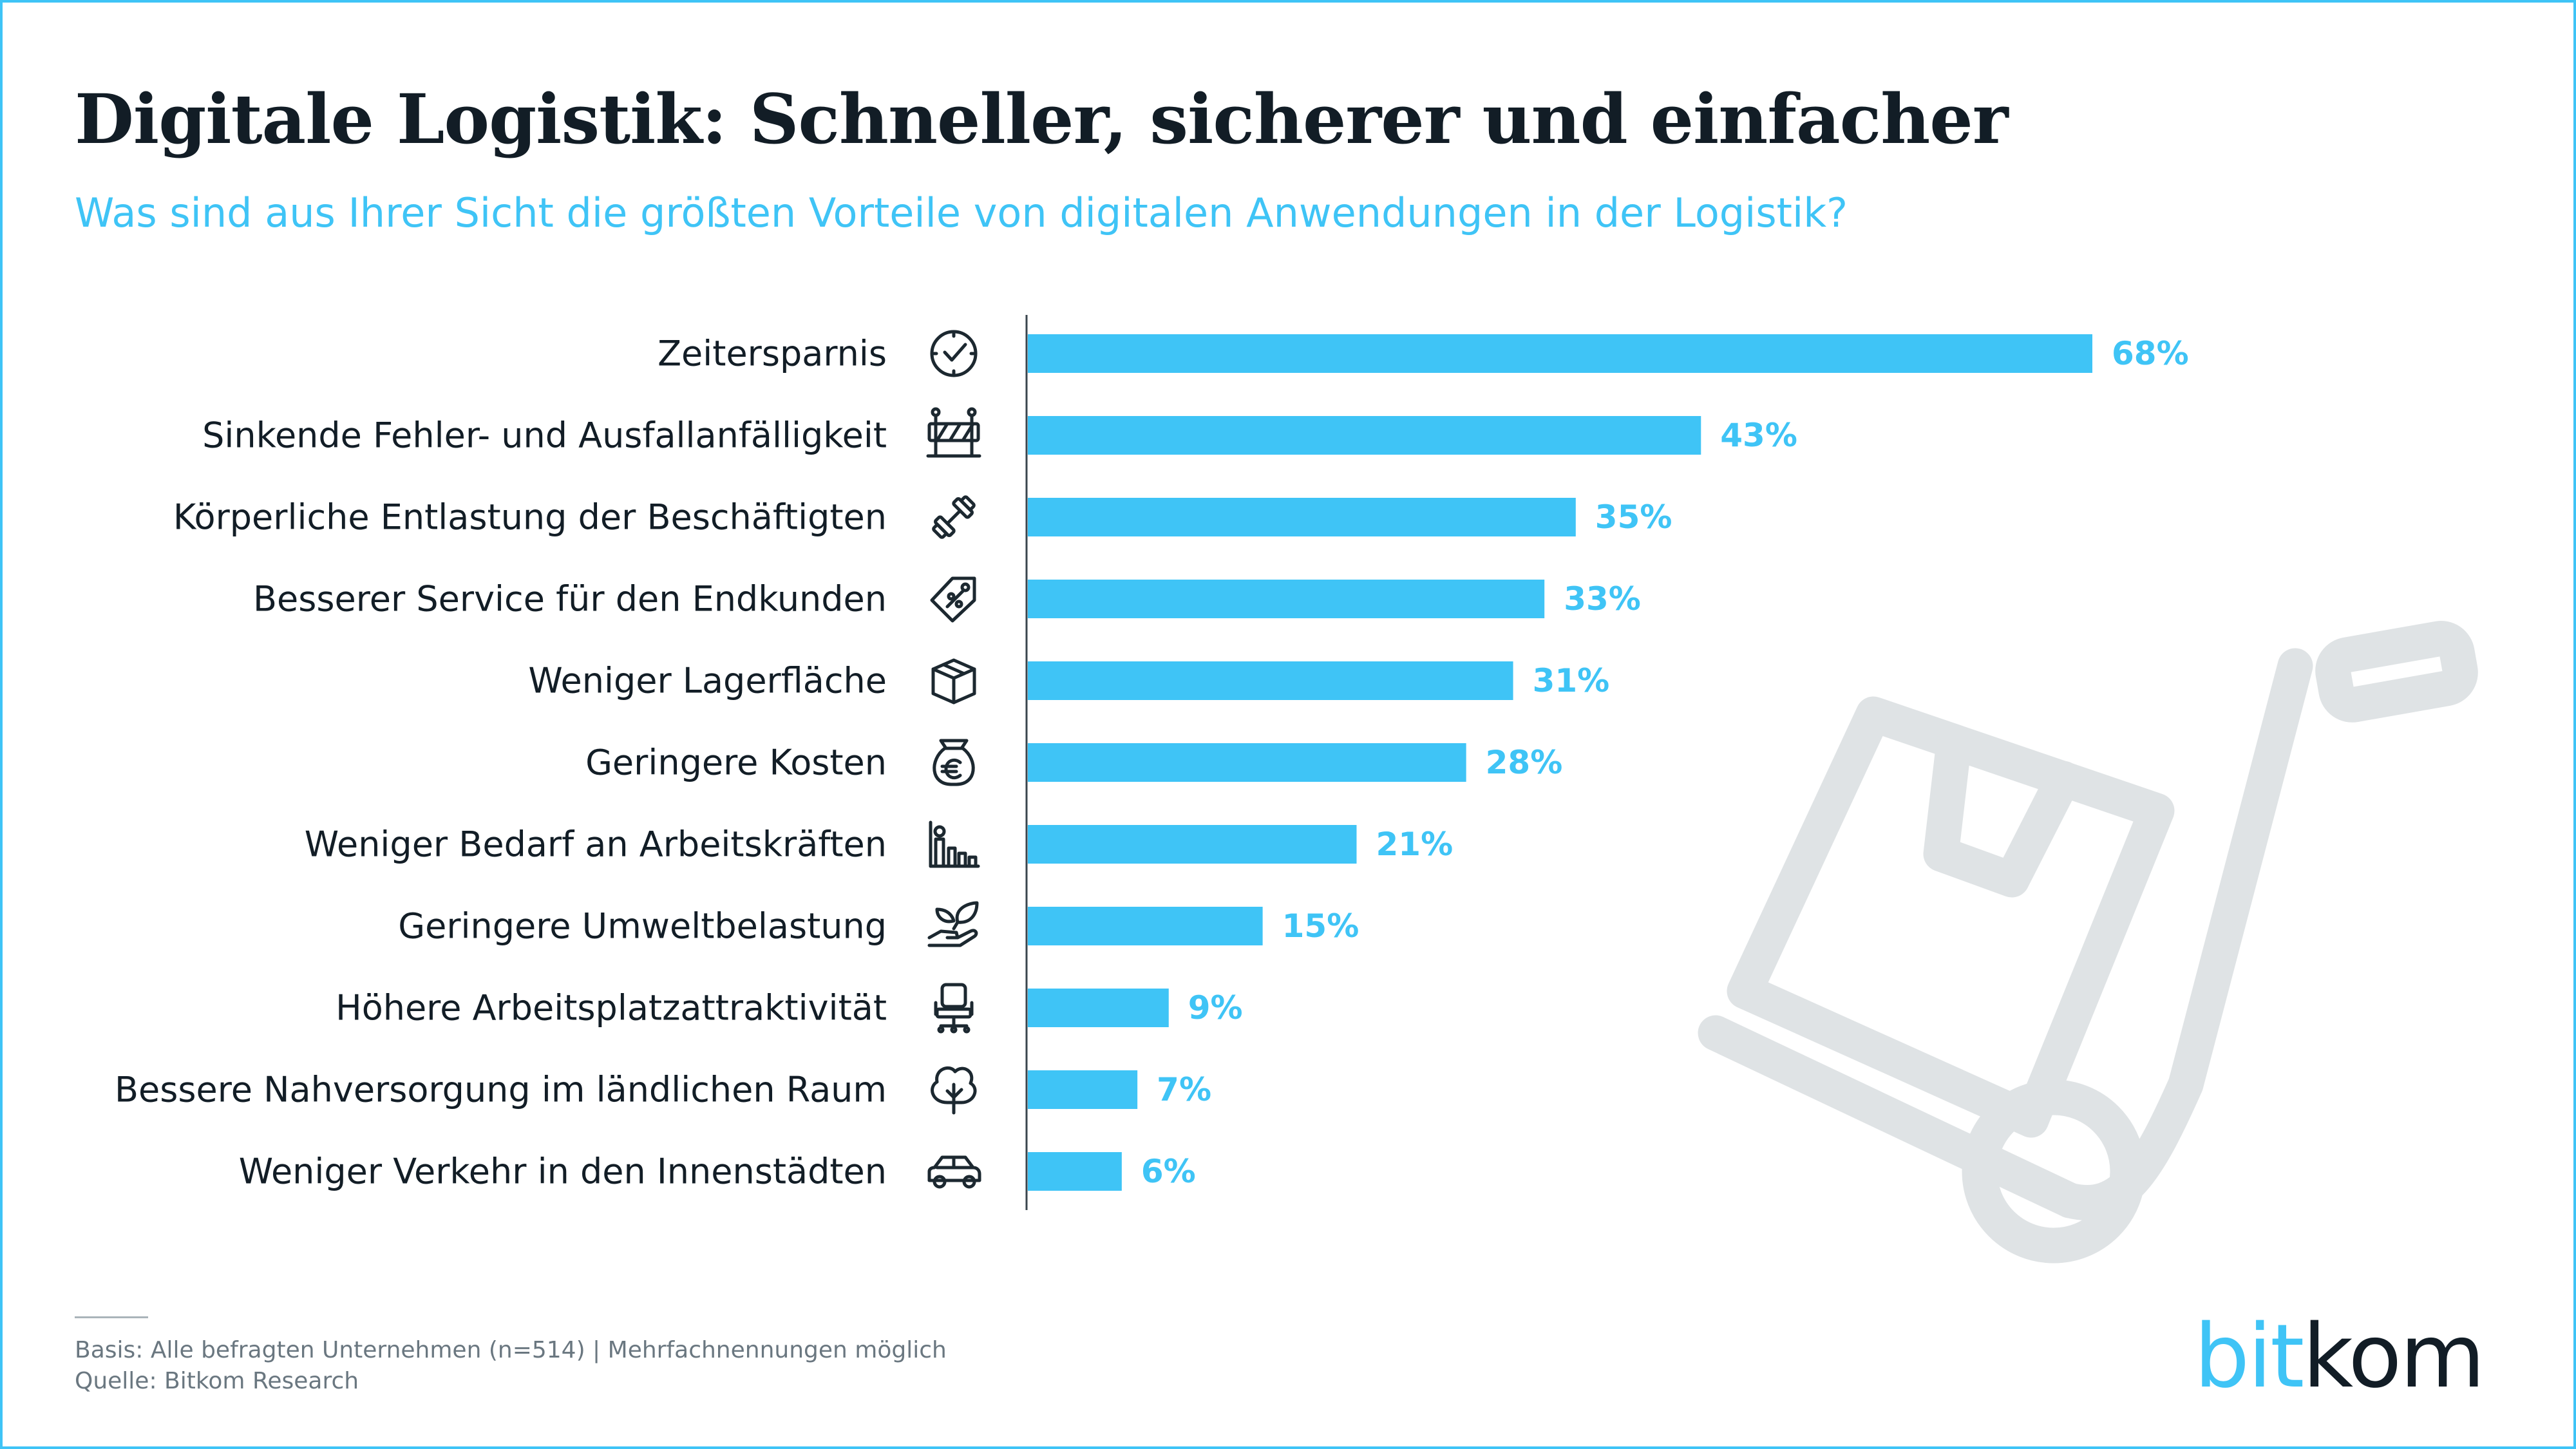 Image resolution: width=2576 pixels, height=1449 pixels. I want to click on category-label: Geringere Umweltbelastung, so click(642, 926).